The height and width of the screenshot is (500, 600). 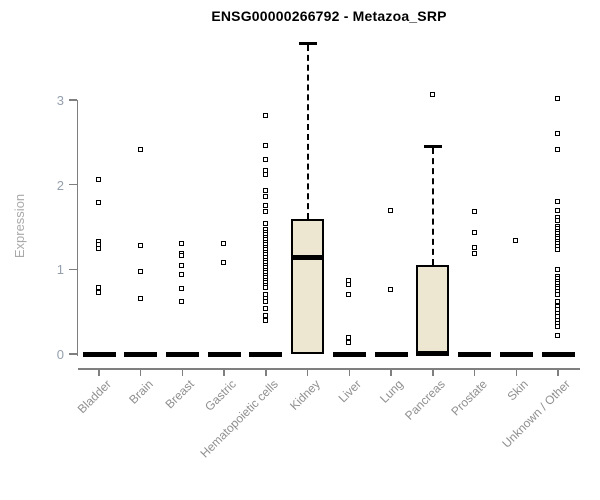 I want to click on x-axis-tick-label: Lung, so click(x=392, y=391).